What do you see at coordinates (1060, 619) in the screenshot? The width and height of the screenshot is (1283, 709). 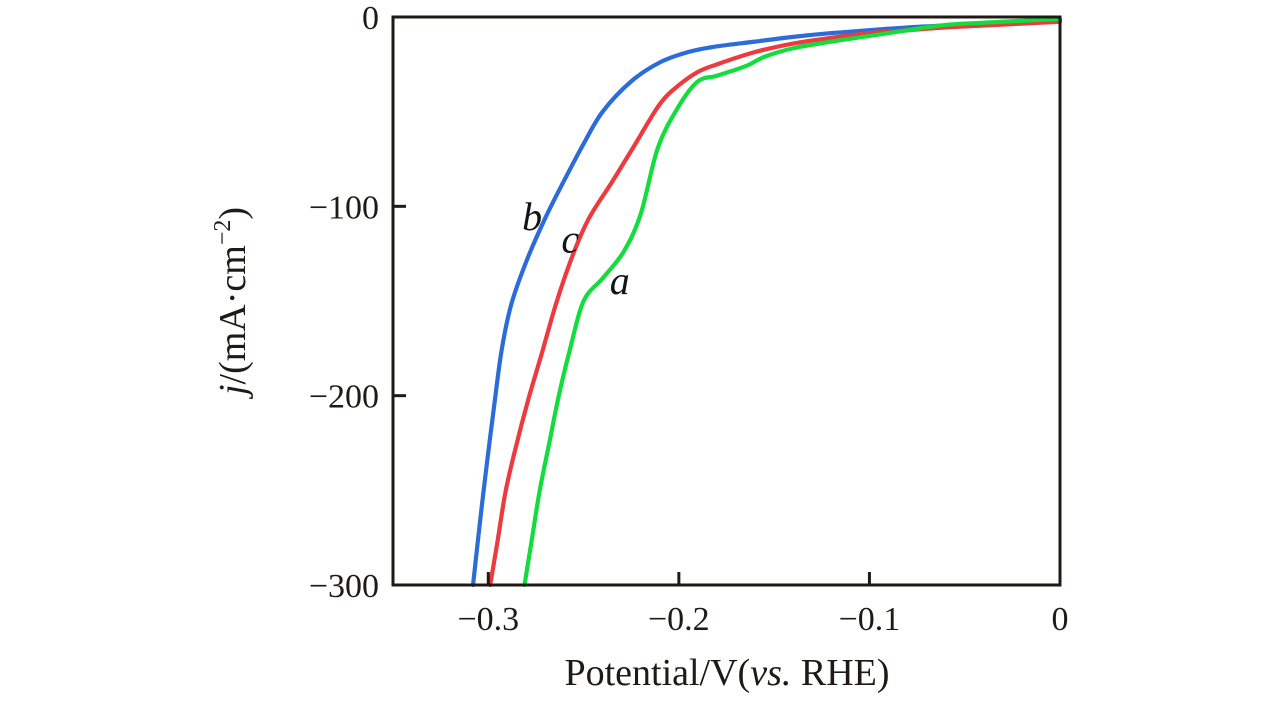 I see `x-tick-label: 0` at bounding box center [1060, 619].